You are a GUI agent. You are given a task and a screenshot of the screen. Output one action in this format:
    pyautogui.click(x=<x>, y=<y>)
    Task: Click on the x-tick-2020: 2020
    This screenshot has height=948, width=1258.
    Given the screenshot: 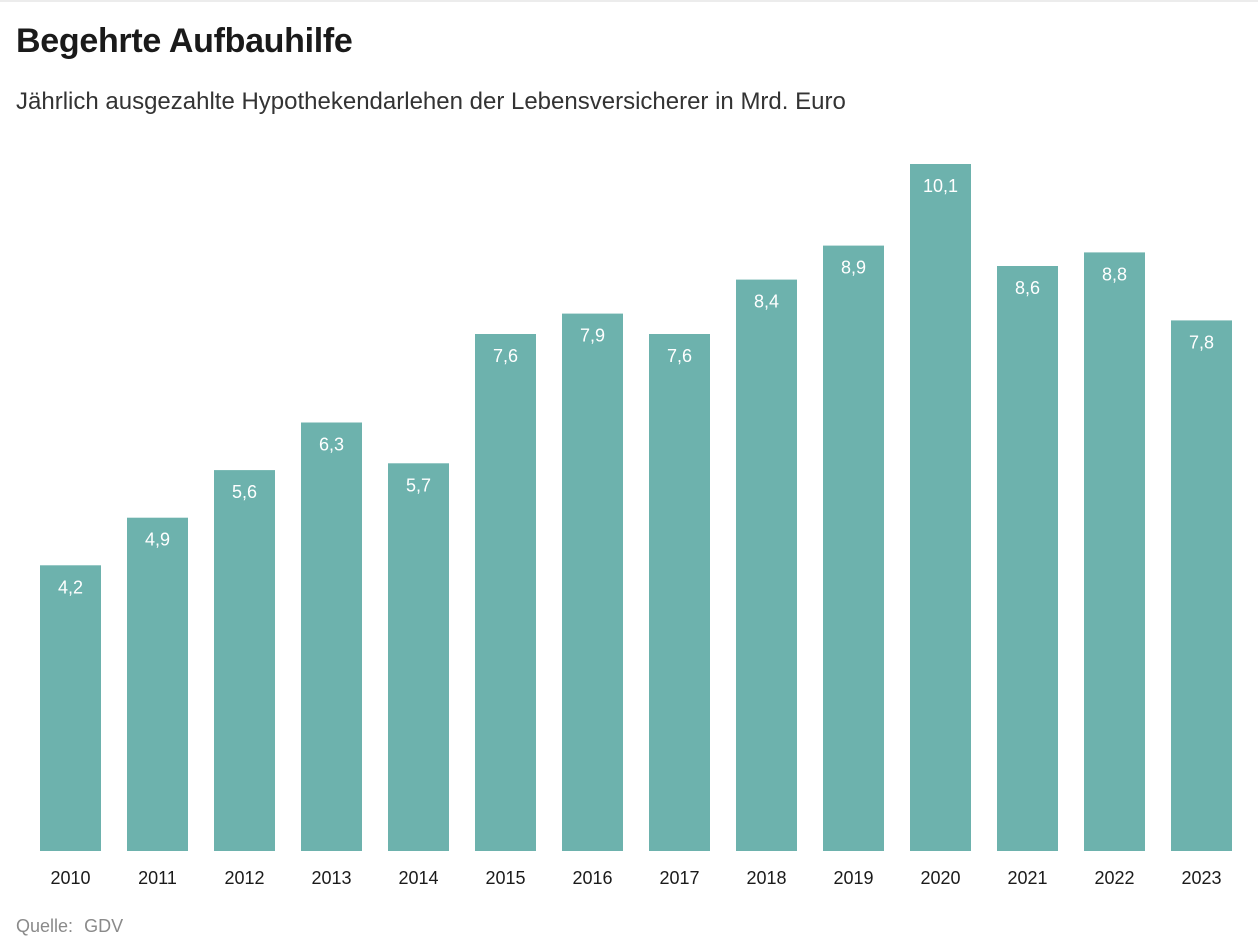 What is the action you would take?
    pyautogui.click(x=940, y=878)
    